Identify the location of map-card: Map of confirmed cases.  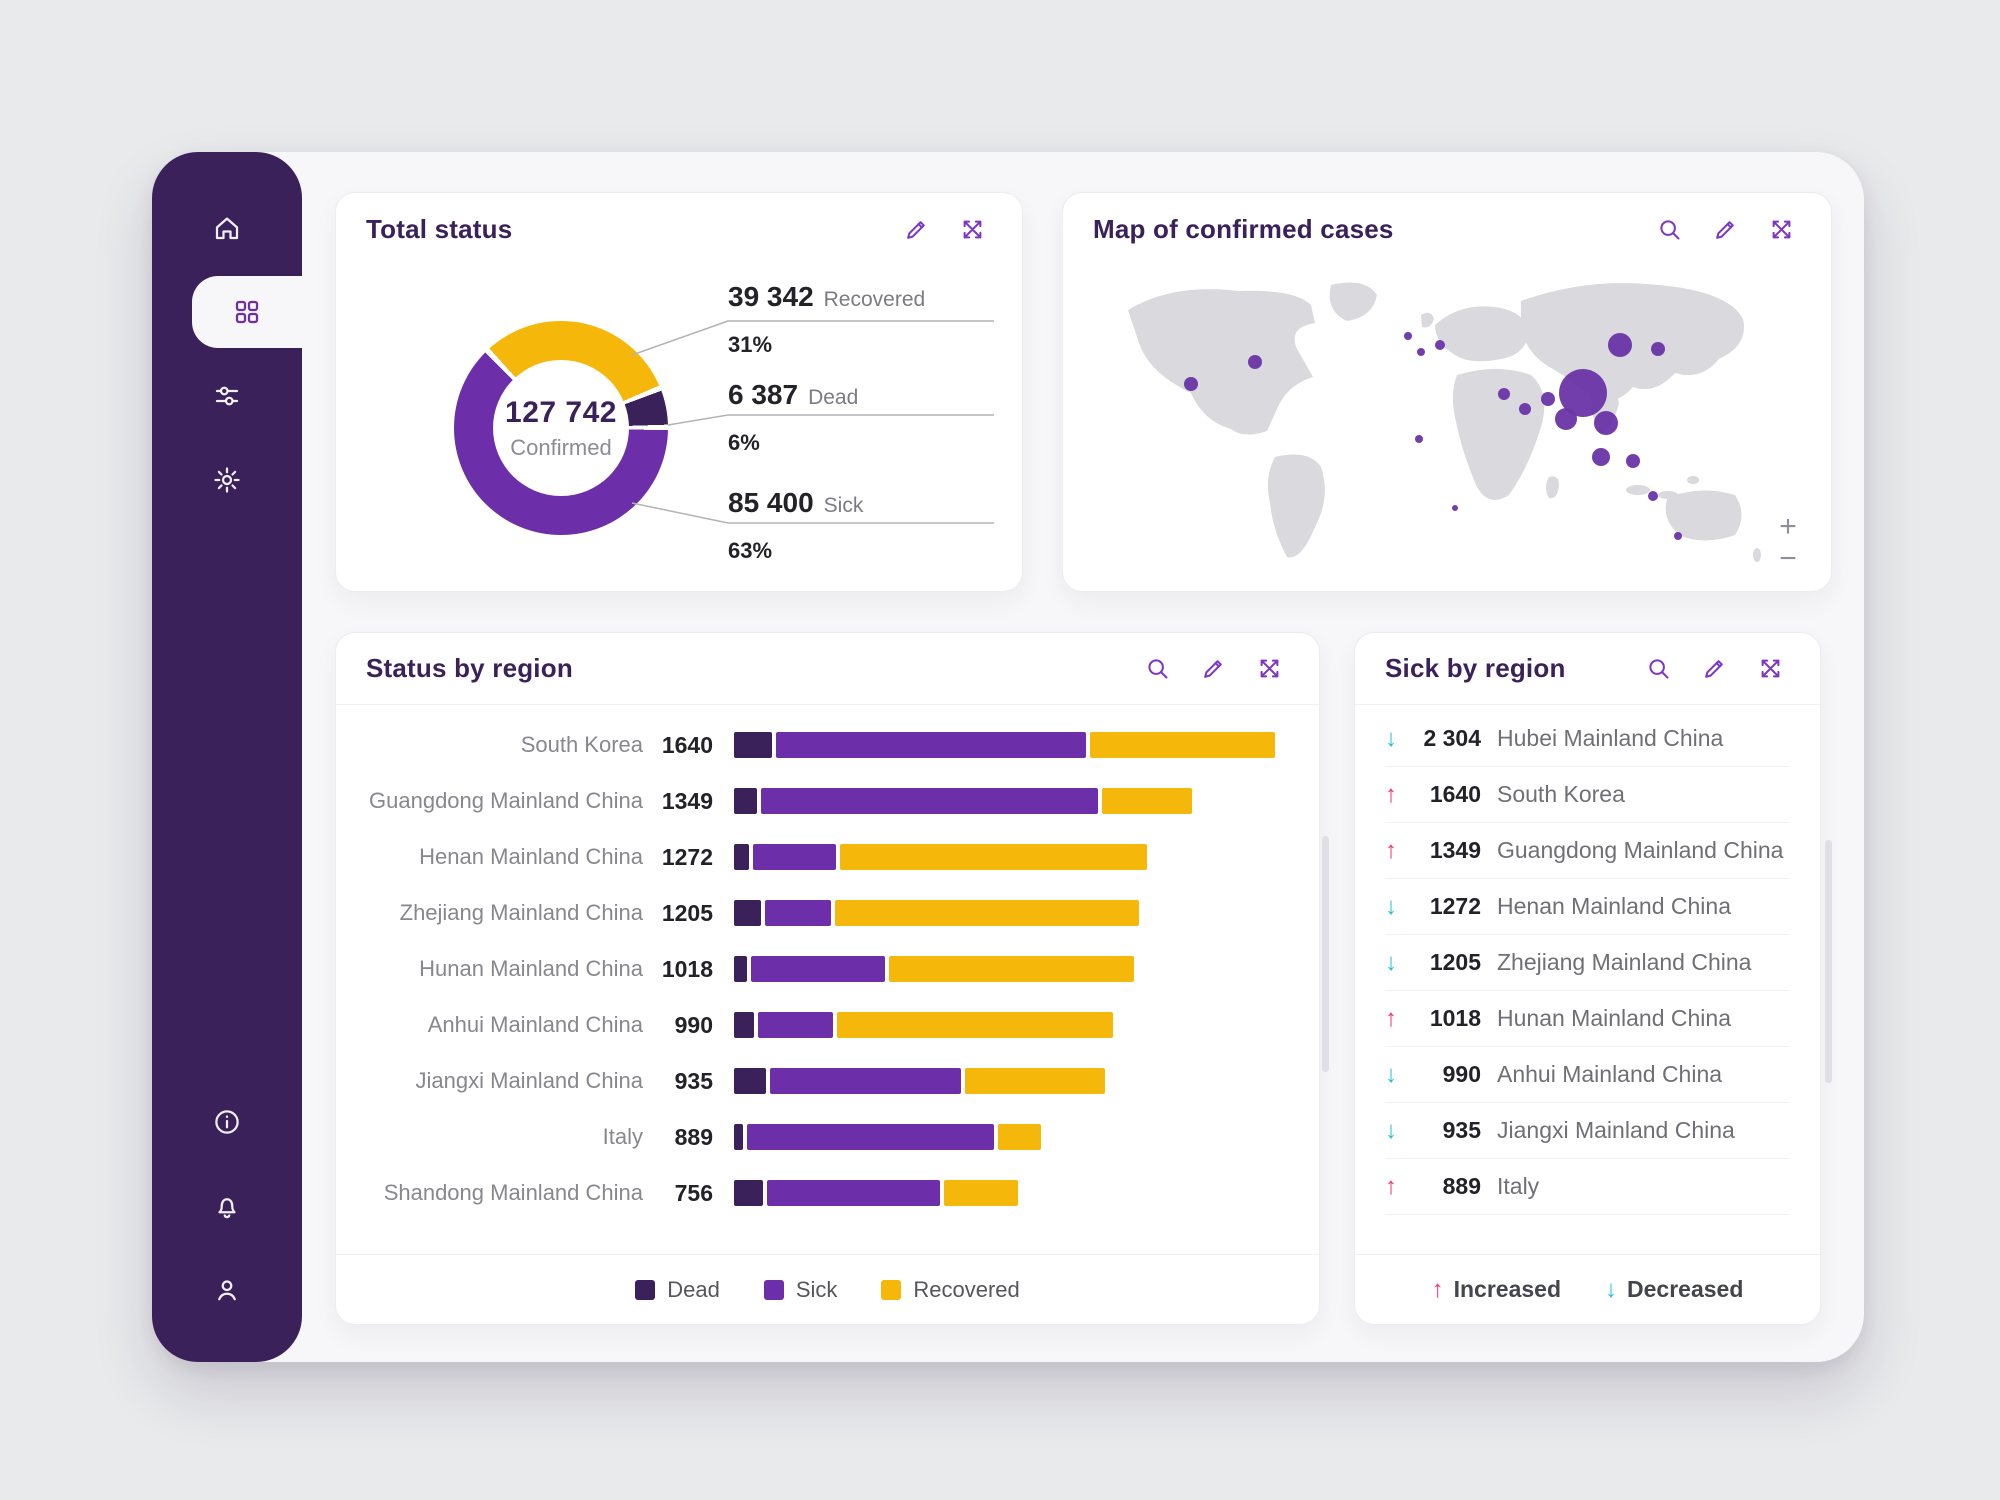
(1447, 392).